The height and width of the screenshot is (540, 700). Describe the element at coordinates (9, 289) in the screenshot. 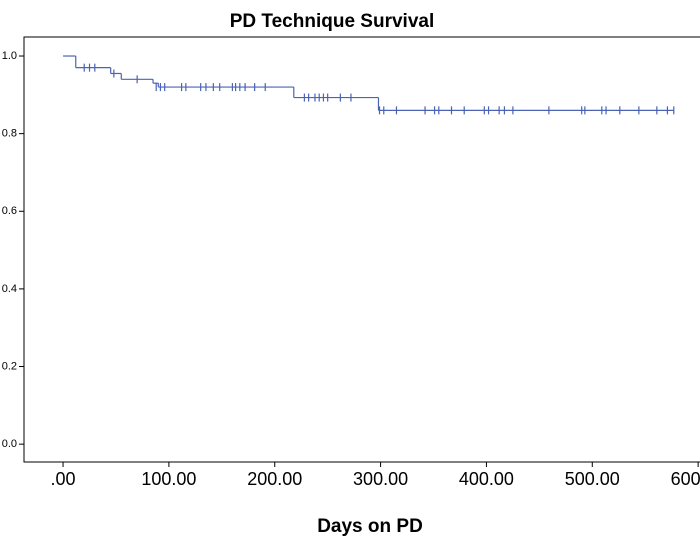

I see `y-tick-label: 0.4` at that location.